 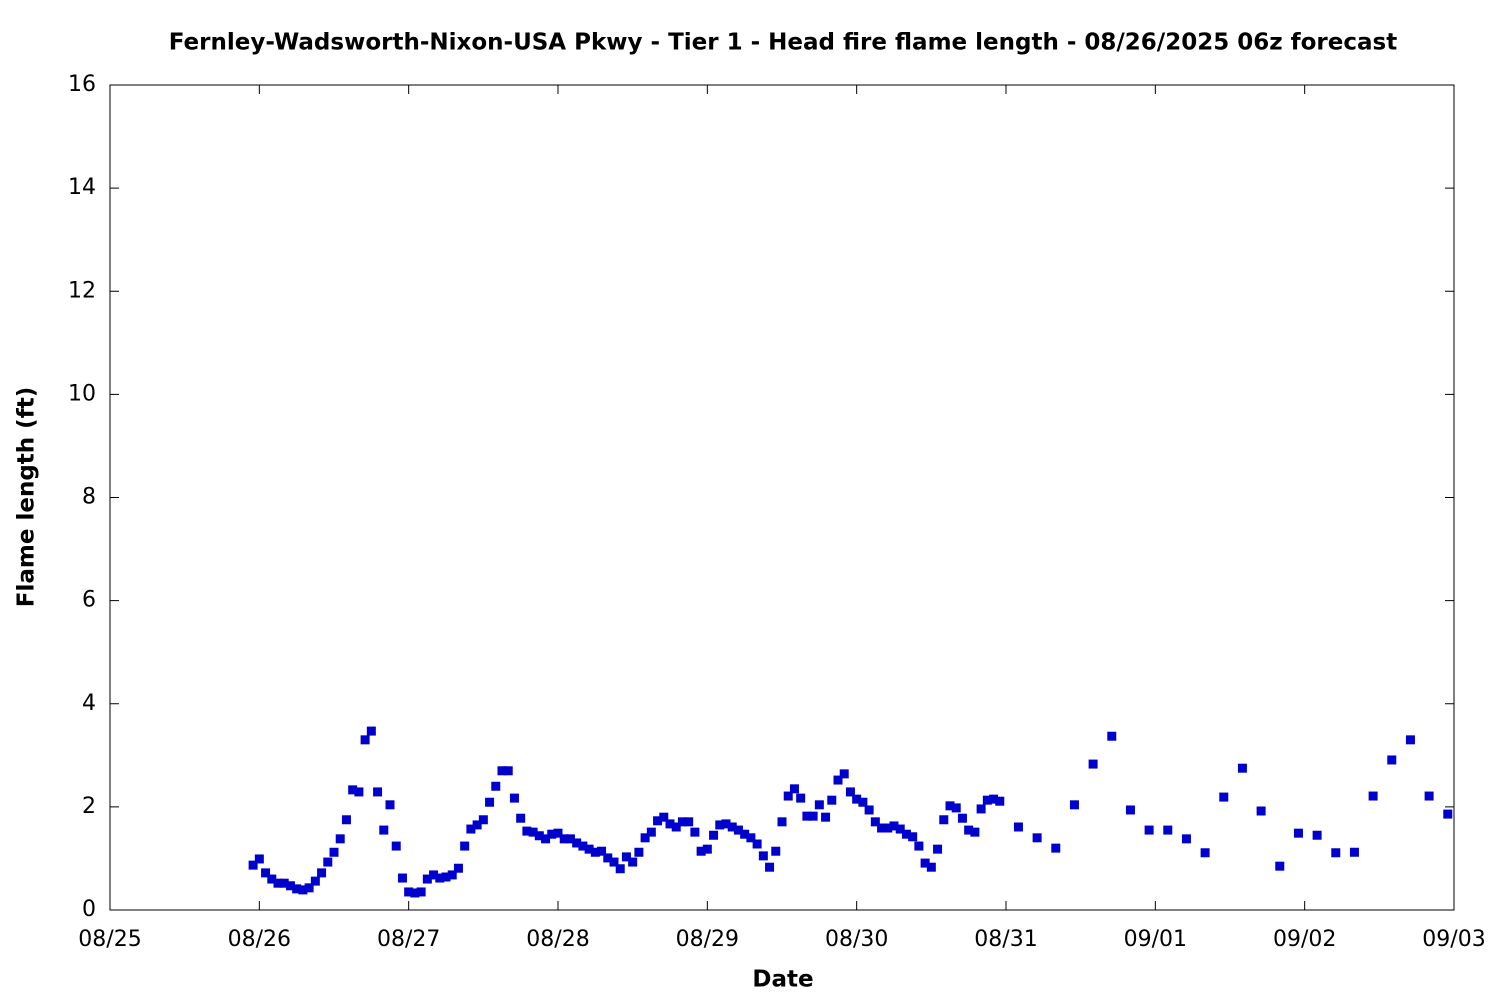 I want to click on x-tick-label: 09/01, so click(x=1155, y=939).